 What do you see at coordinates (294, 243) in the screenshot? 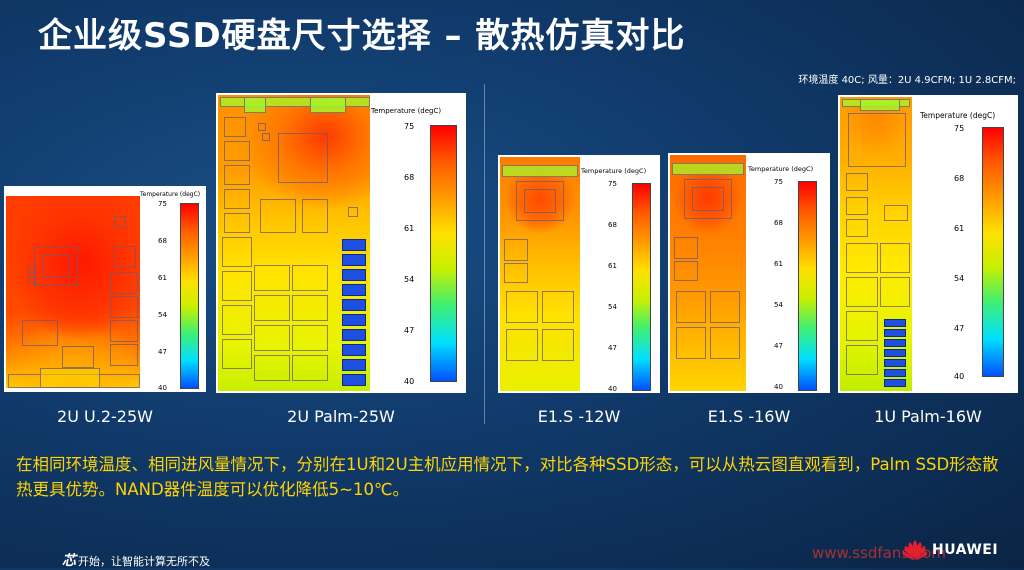
I see `heatmap-palm-25w` at bounding box center [294, 243].